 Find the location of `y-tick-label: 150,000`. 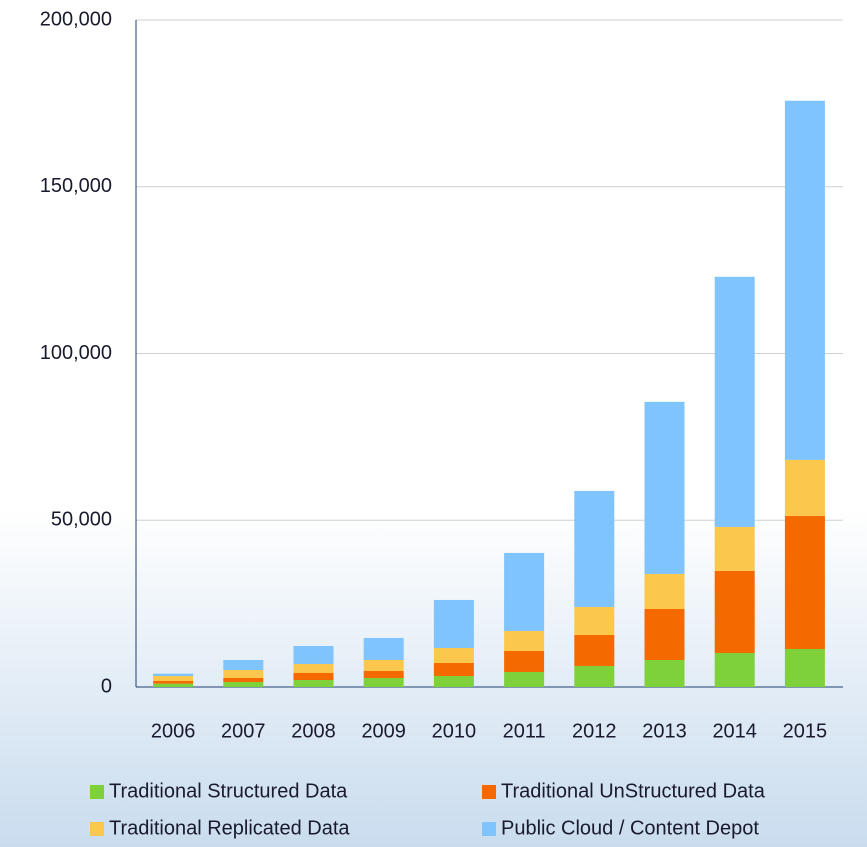

y-tick-label: 150,000 is located at coordinates (76, 186).